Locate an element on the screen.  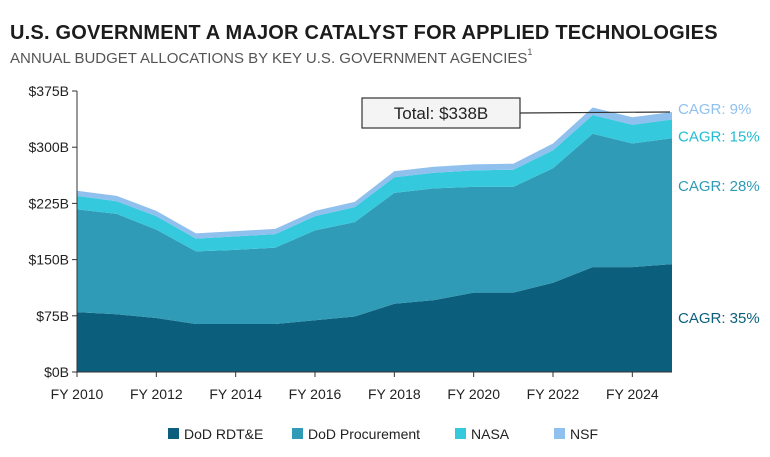
legend-label-nsf: NSF is located at coordinates (584, 434).